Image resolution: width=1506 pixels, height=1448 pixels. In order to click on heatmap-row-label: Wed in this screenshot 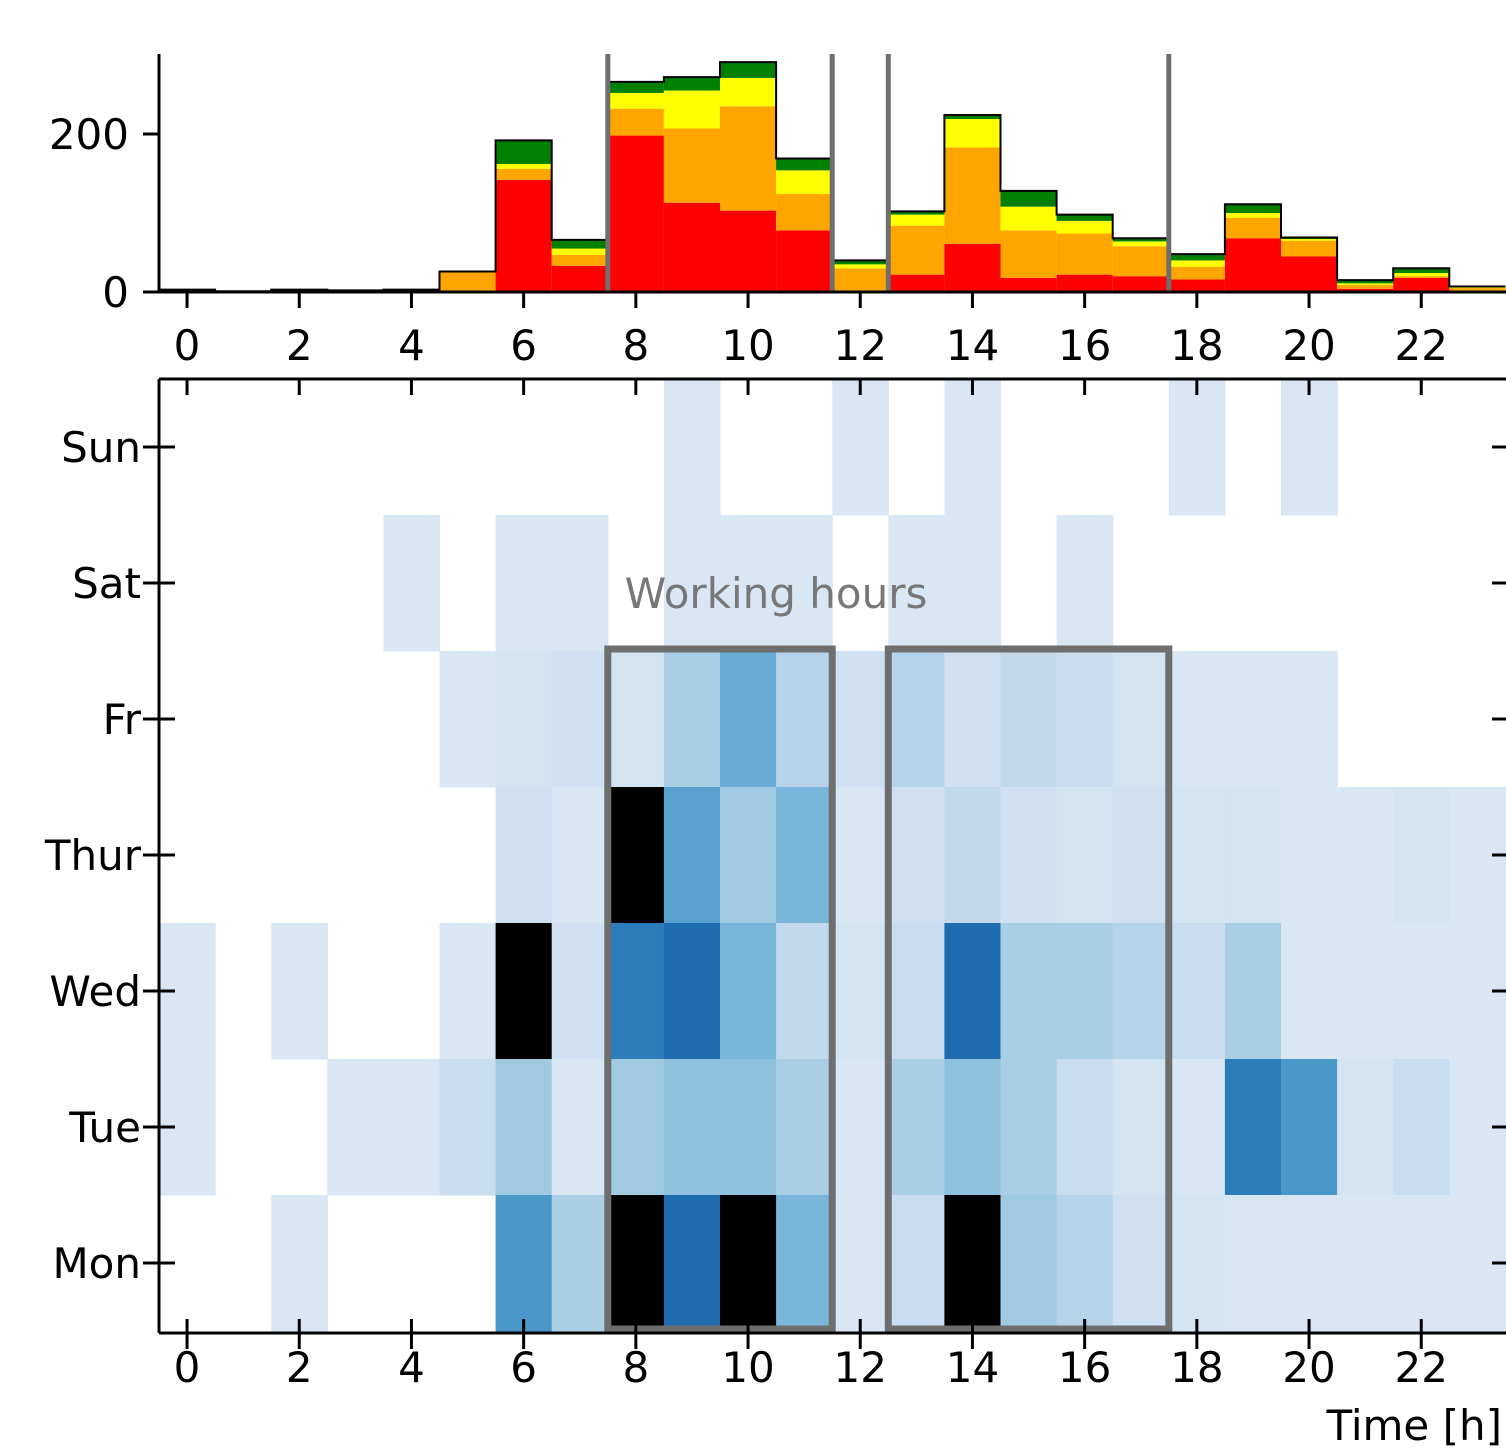, I will do `click(95, 991)`.